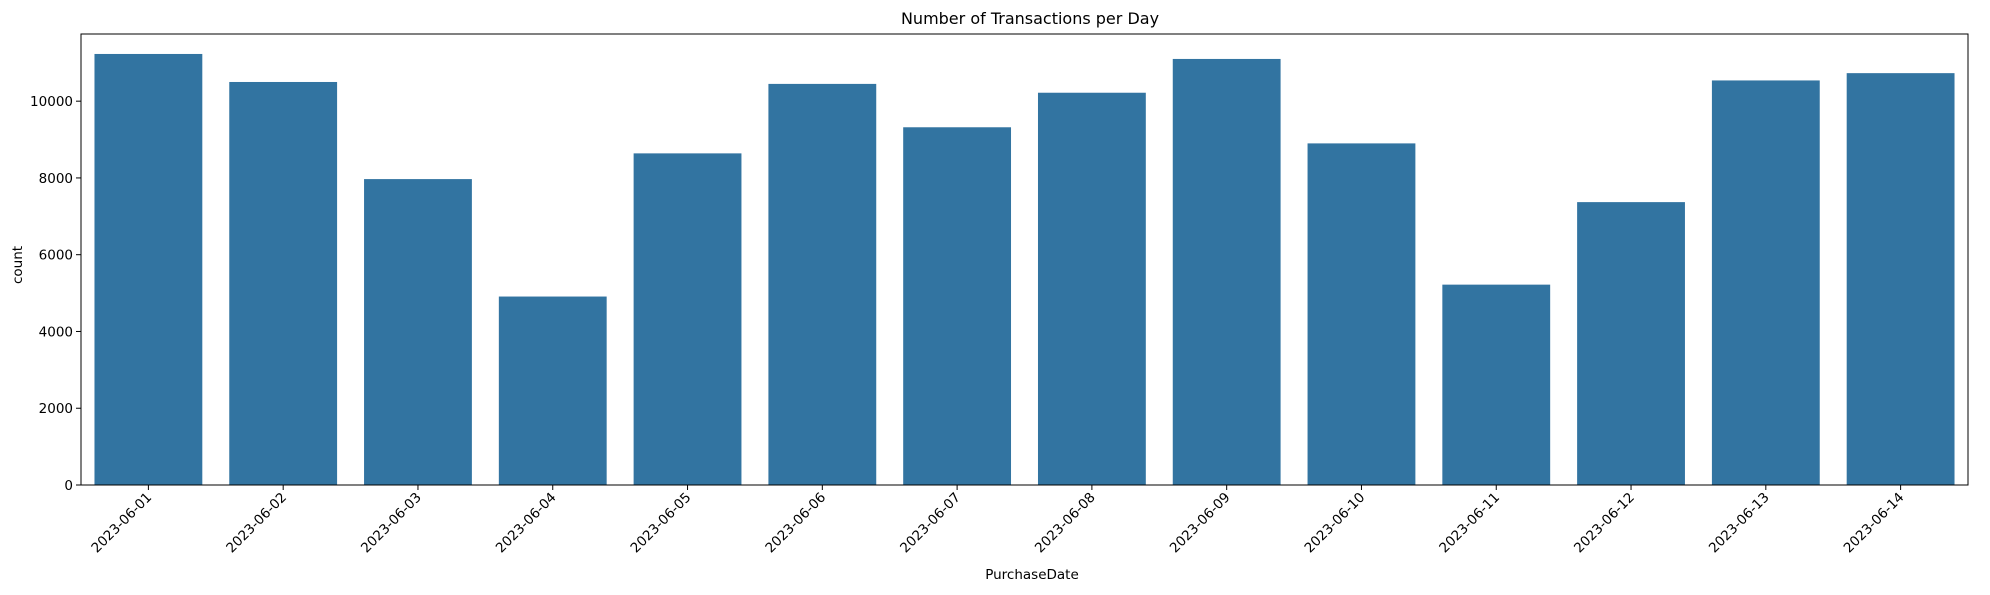  Describe the element at coordinates (56, 409) in the screenshot. I see `y-tick-label: 2000` at that location.